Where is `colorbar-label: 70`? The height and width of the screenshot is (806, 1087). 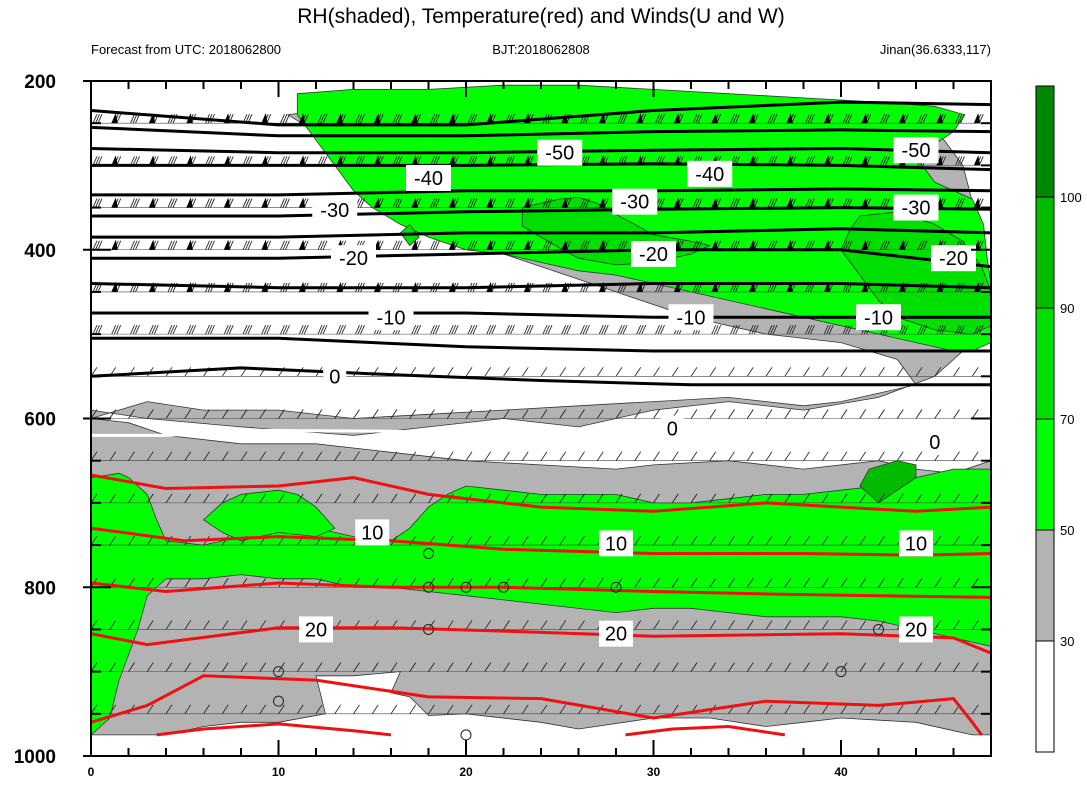 colorbar-label: 70 is located at coordinates (1067, 419).